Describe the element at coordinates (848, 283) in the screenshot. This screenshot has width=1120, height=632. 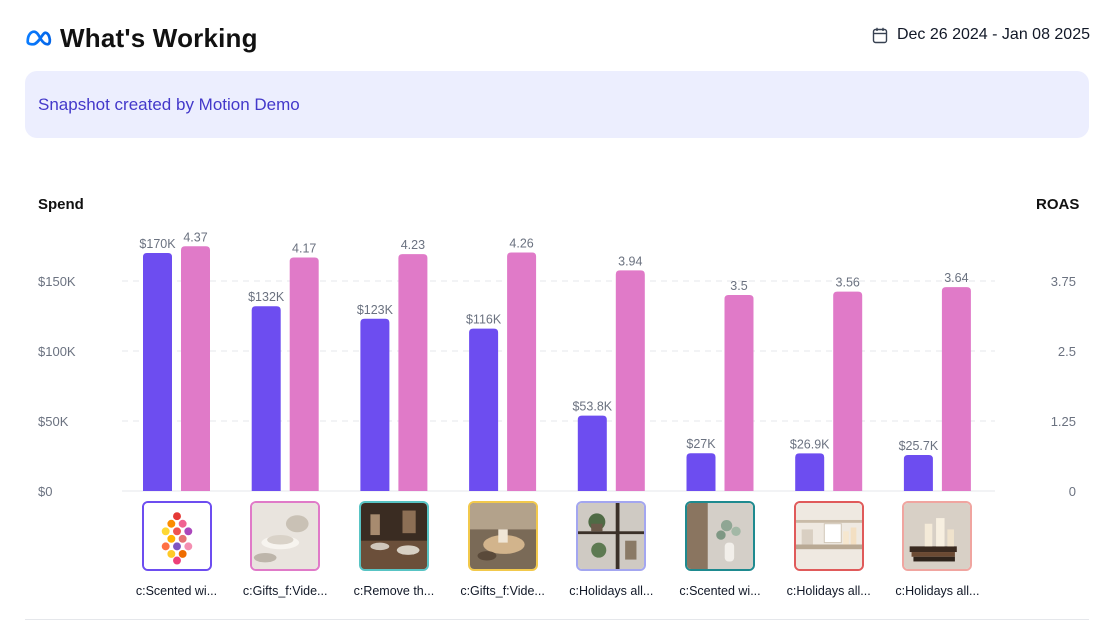
I see `roas-data-label: 3.56` at that location.